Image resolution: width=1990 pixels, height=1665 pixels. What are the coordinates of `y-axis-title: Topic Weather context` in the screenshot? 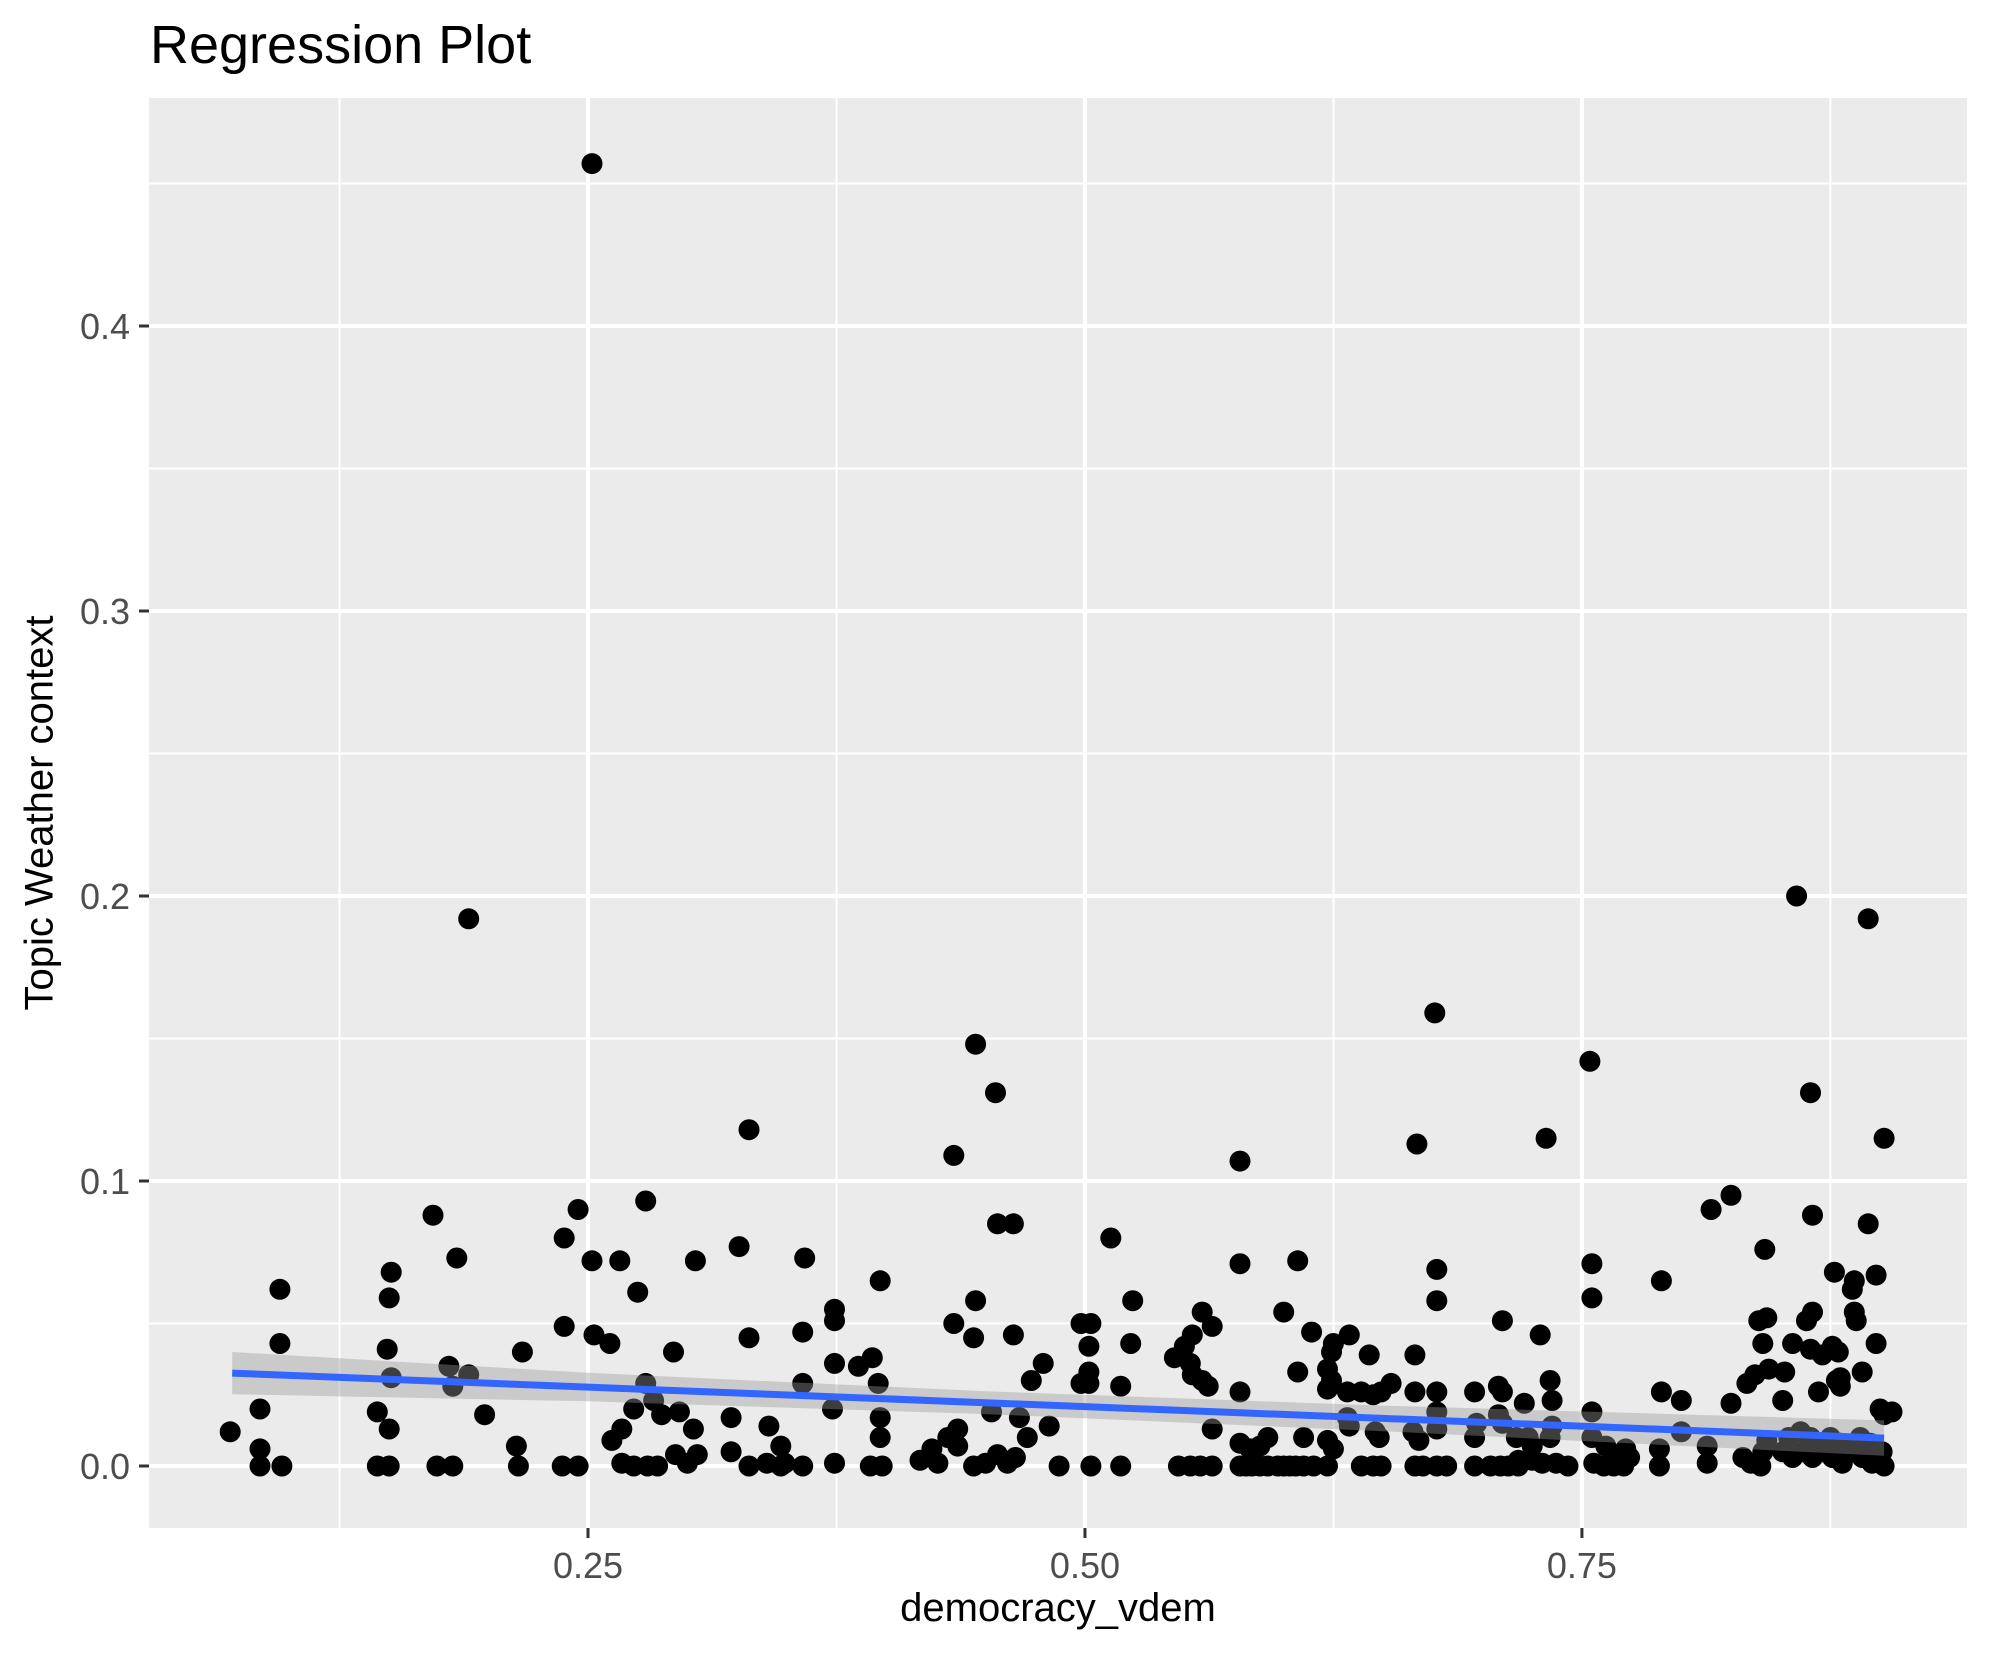 It's located at (39, 813).